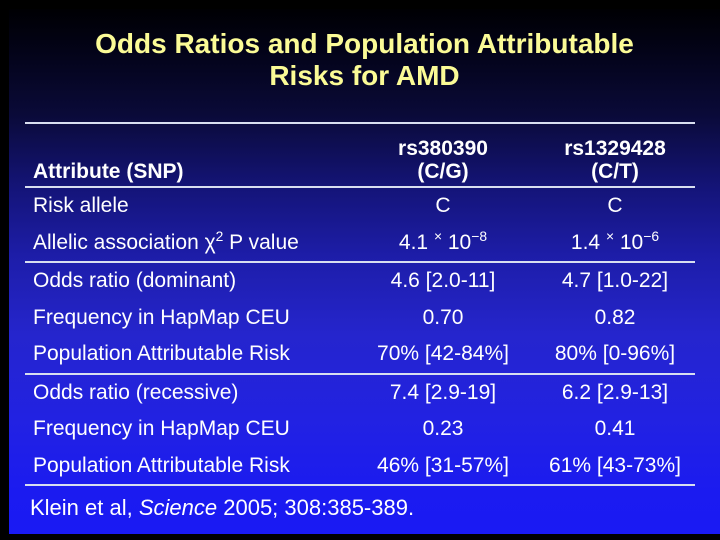  I want to click on column-header-rs380390: rs380390 (C/G), so click(443, 160).